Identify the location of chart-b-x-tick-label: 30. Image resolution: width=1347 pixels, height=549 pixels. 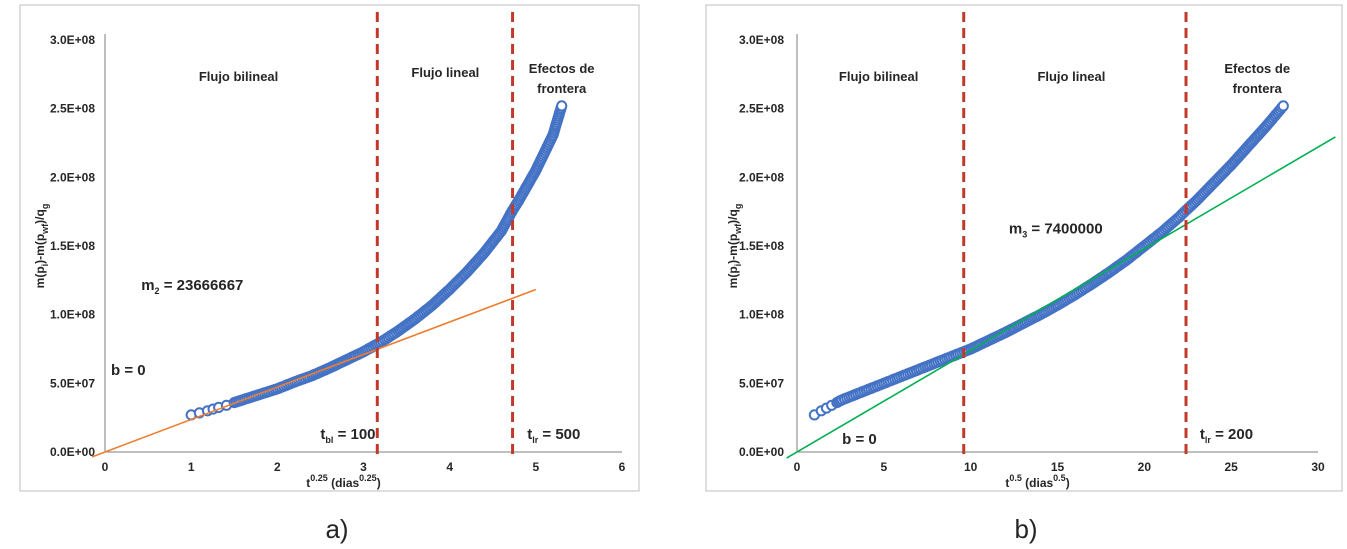
(1318, 467).